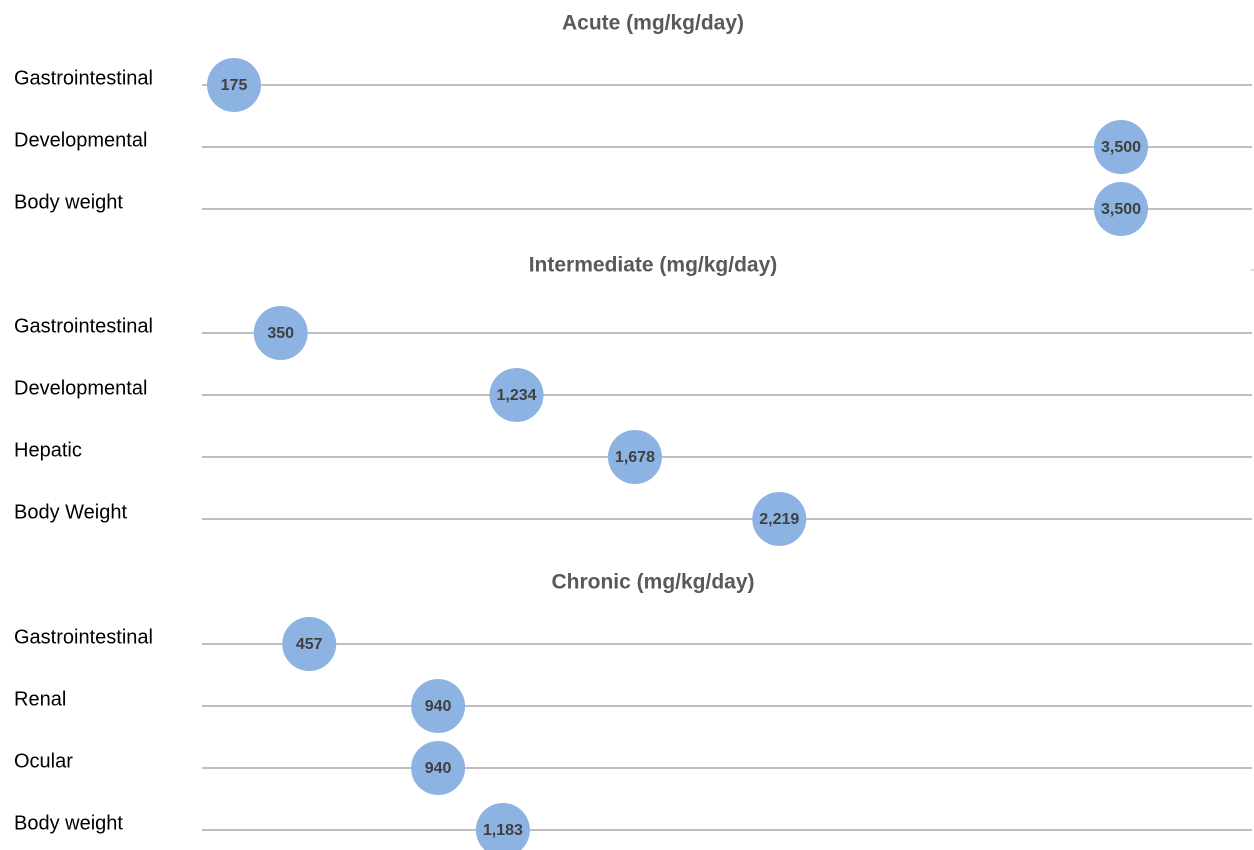  I want to click on data-label: 1,183, so click(503, 830).